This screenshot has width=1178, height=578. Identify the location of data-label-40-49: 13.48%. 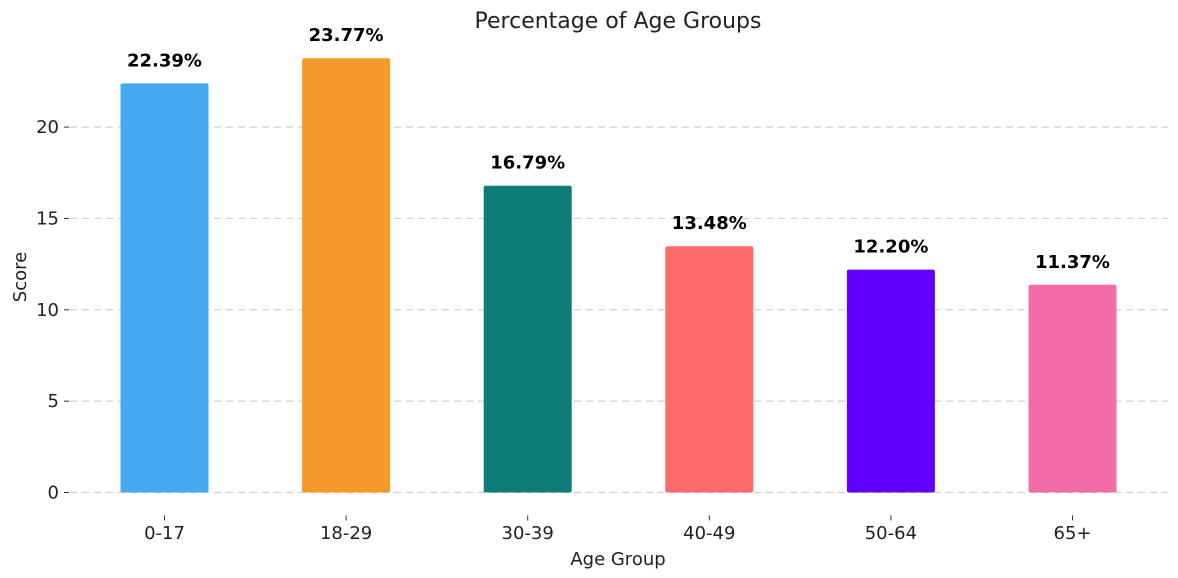
(709, 223).